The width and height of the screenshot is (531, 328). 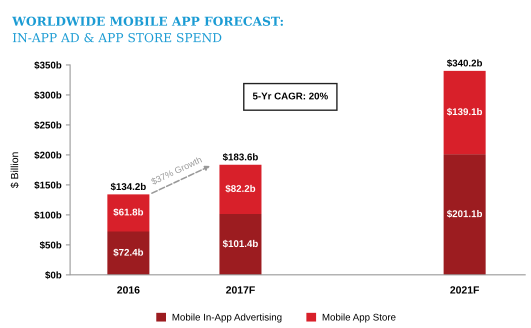 What do you see at coordinates (48, 125) in the screenshot?
I see `y-tick-label: $250b` at bounding box center [48, 125].